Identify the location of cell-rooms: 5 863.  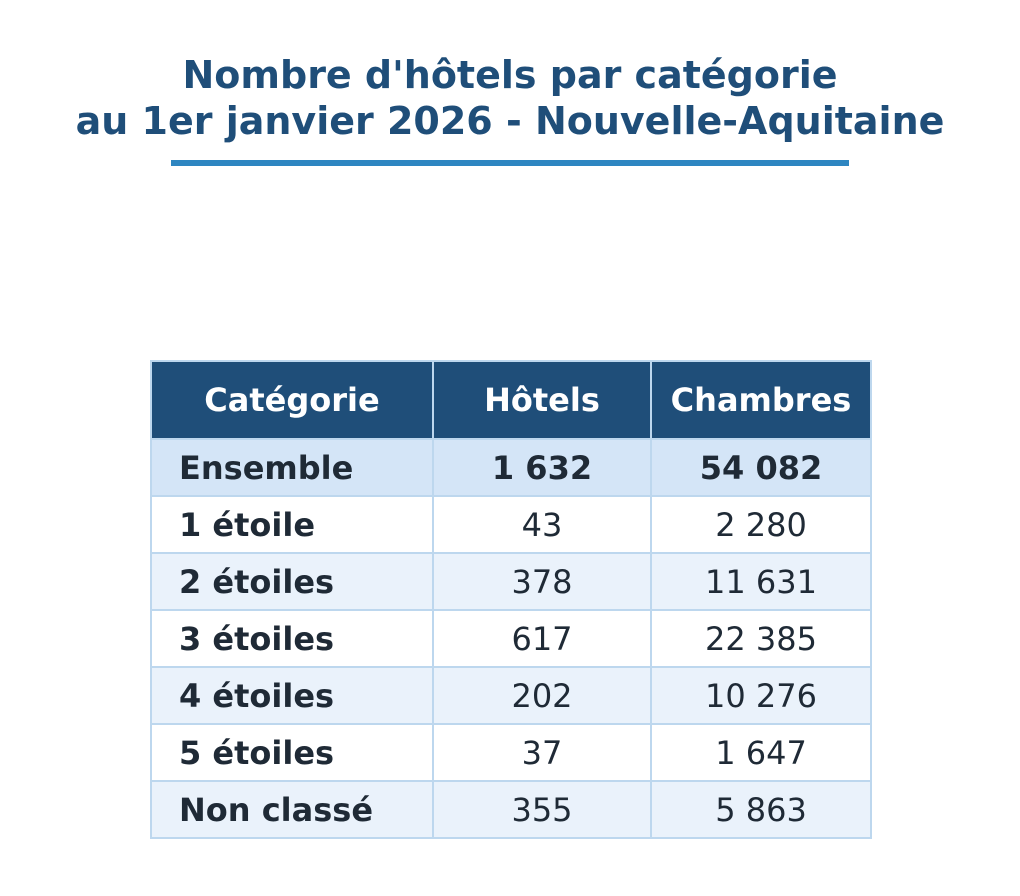
(761, 809).